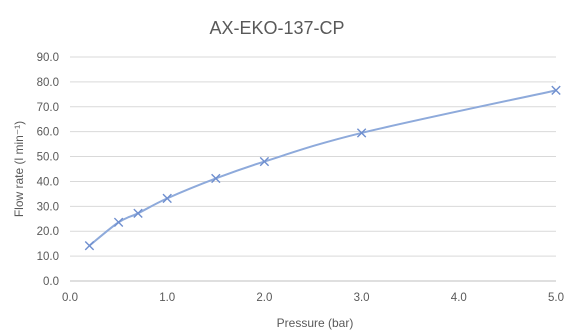 This screenshot has height=331, width=568. What do you see at coordinates (556, 298) in the screenshot?
I see `x-tick-label-5: 5.0` at bounding box center [556, 298].